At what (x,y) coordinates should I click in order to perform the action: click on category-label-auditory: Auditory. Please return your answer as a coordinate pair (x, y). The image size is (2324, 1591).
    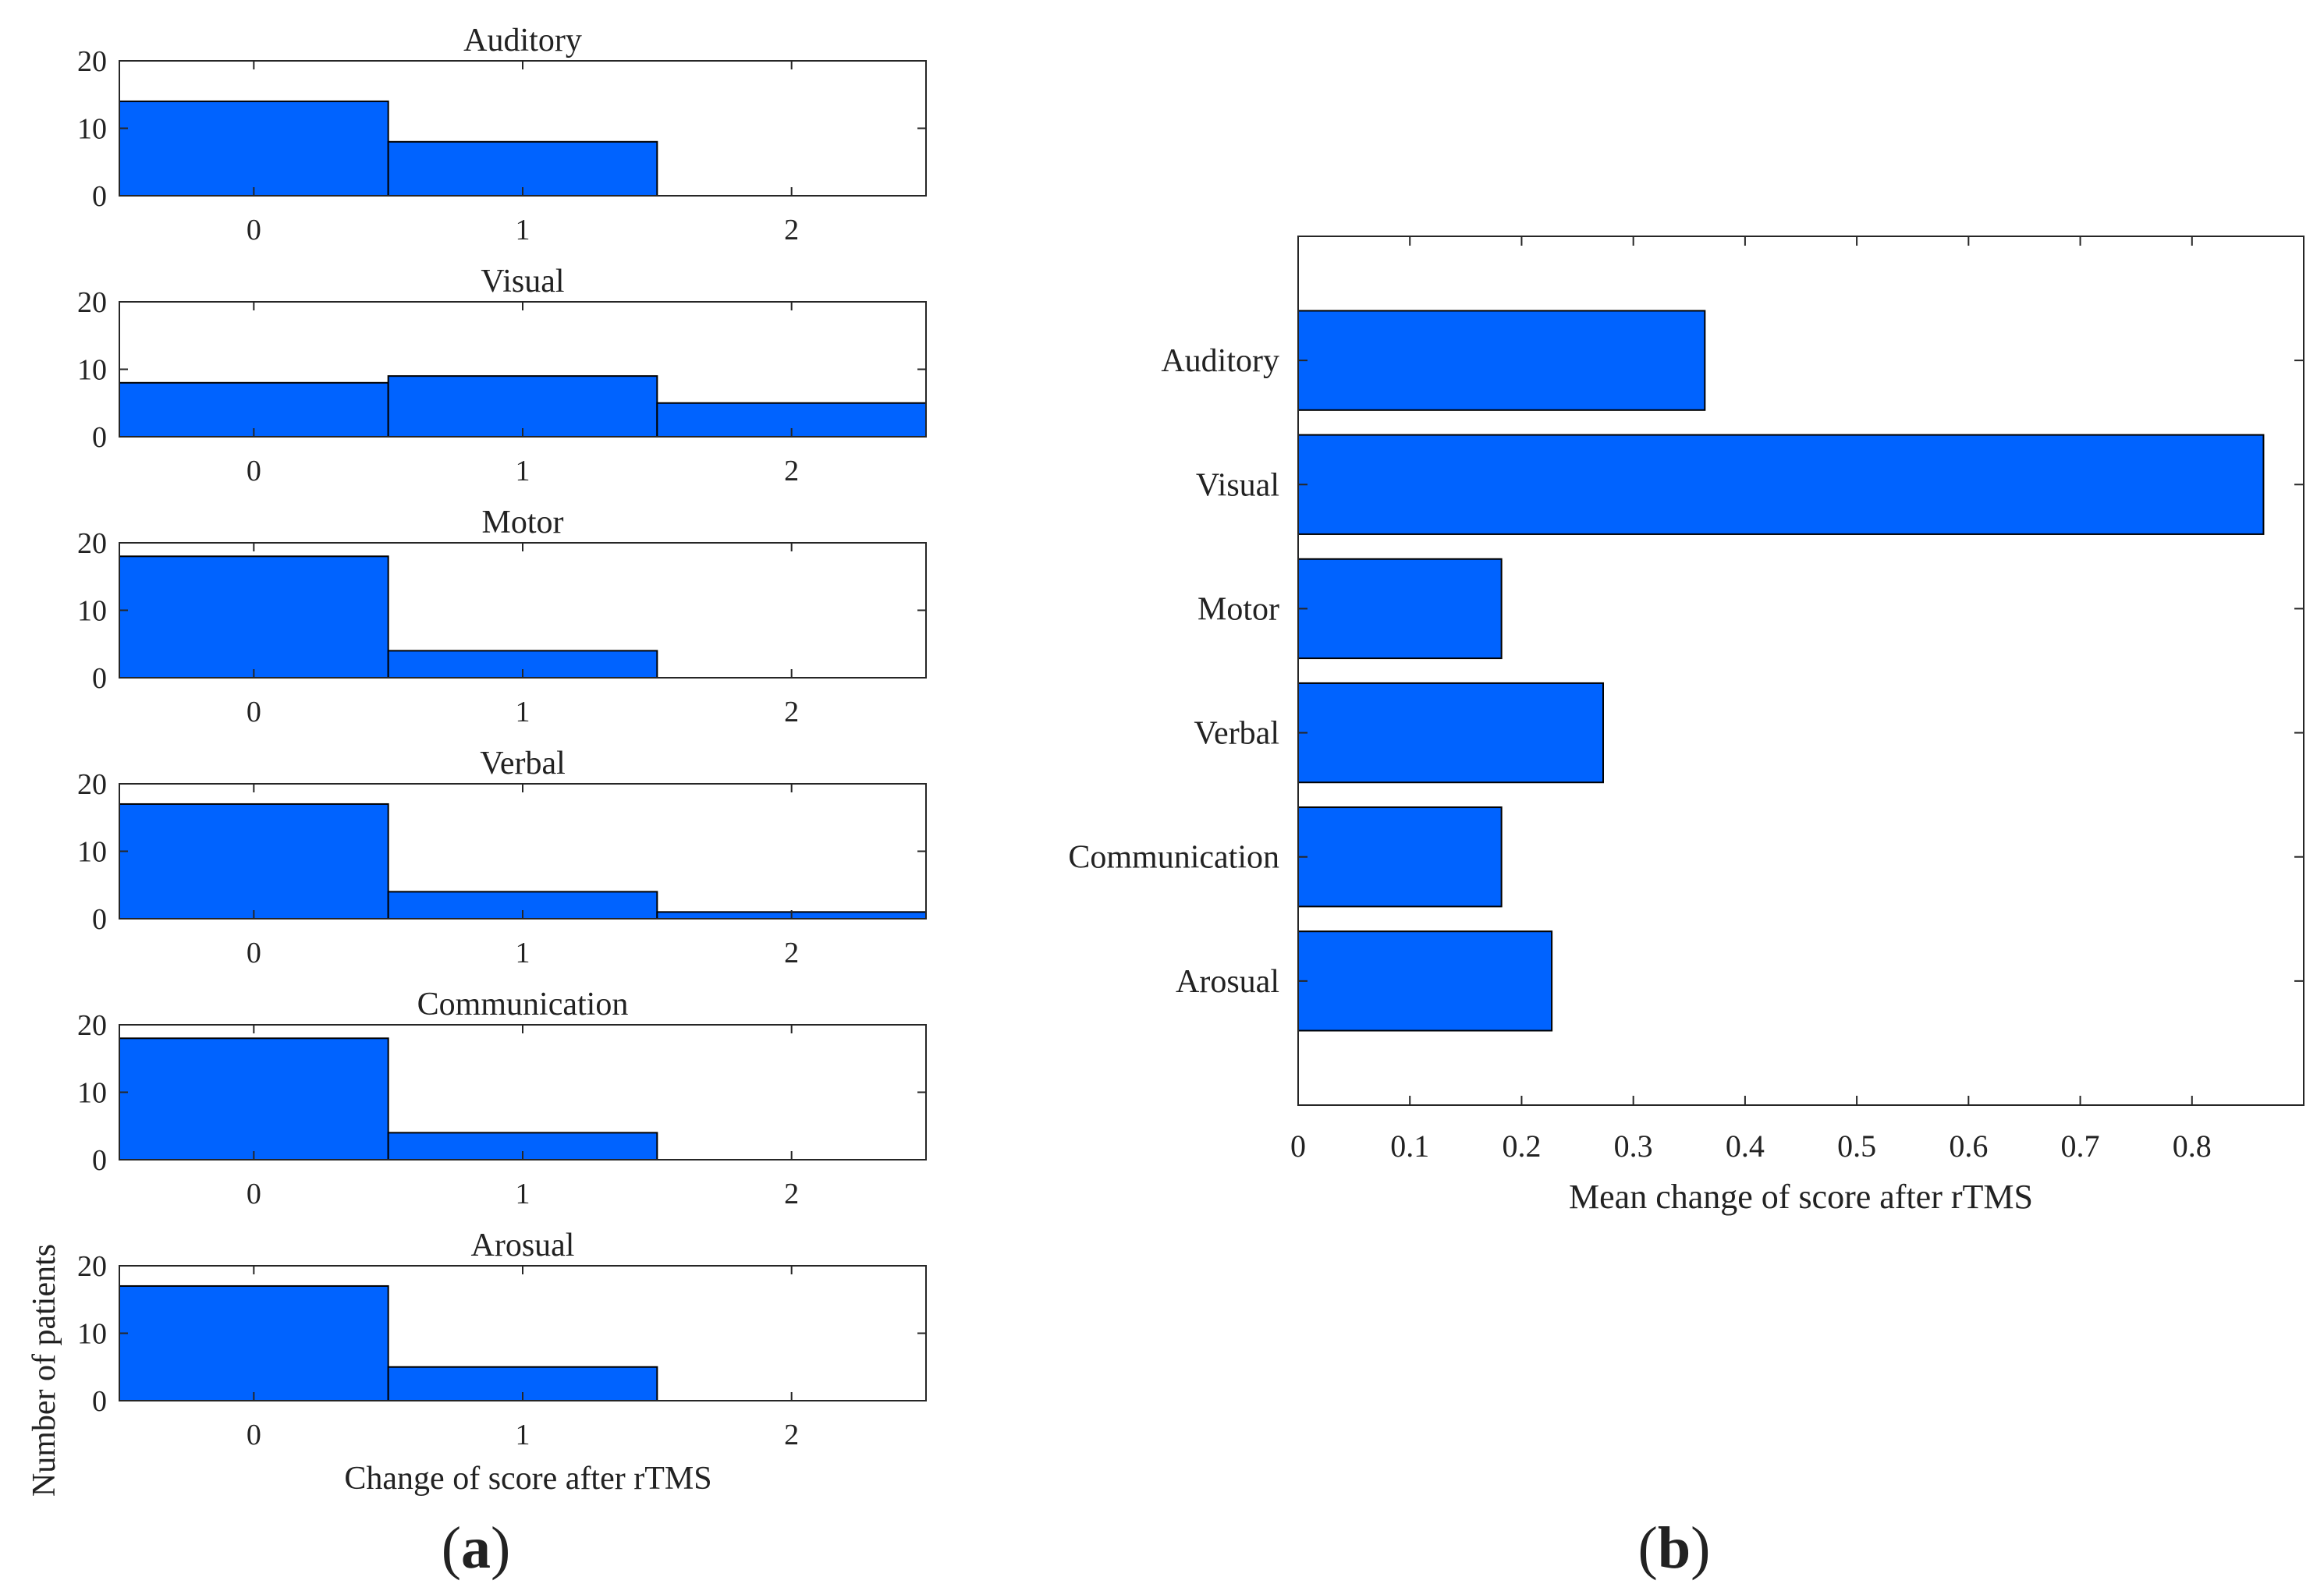
    Looking at the image, I should click on (1220, 361).